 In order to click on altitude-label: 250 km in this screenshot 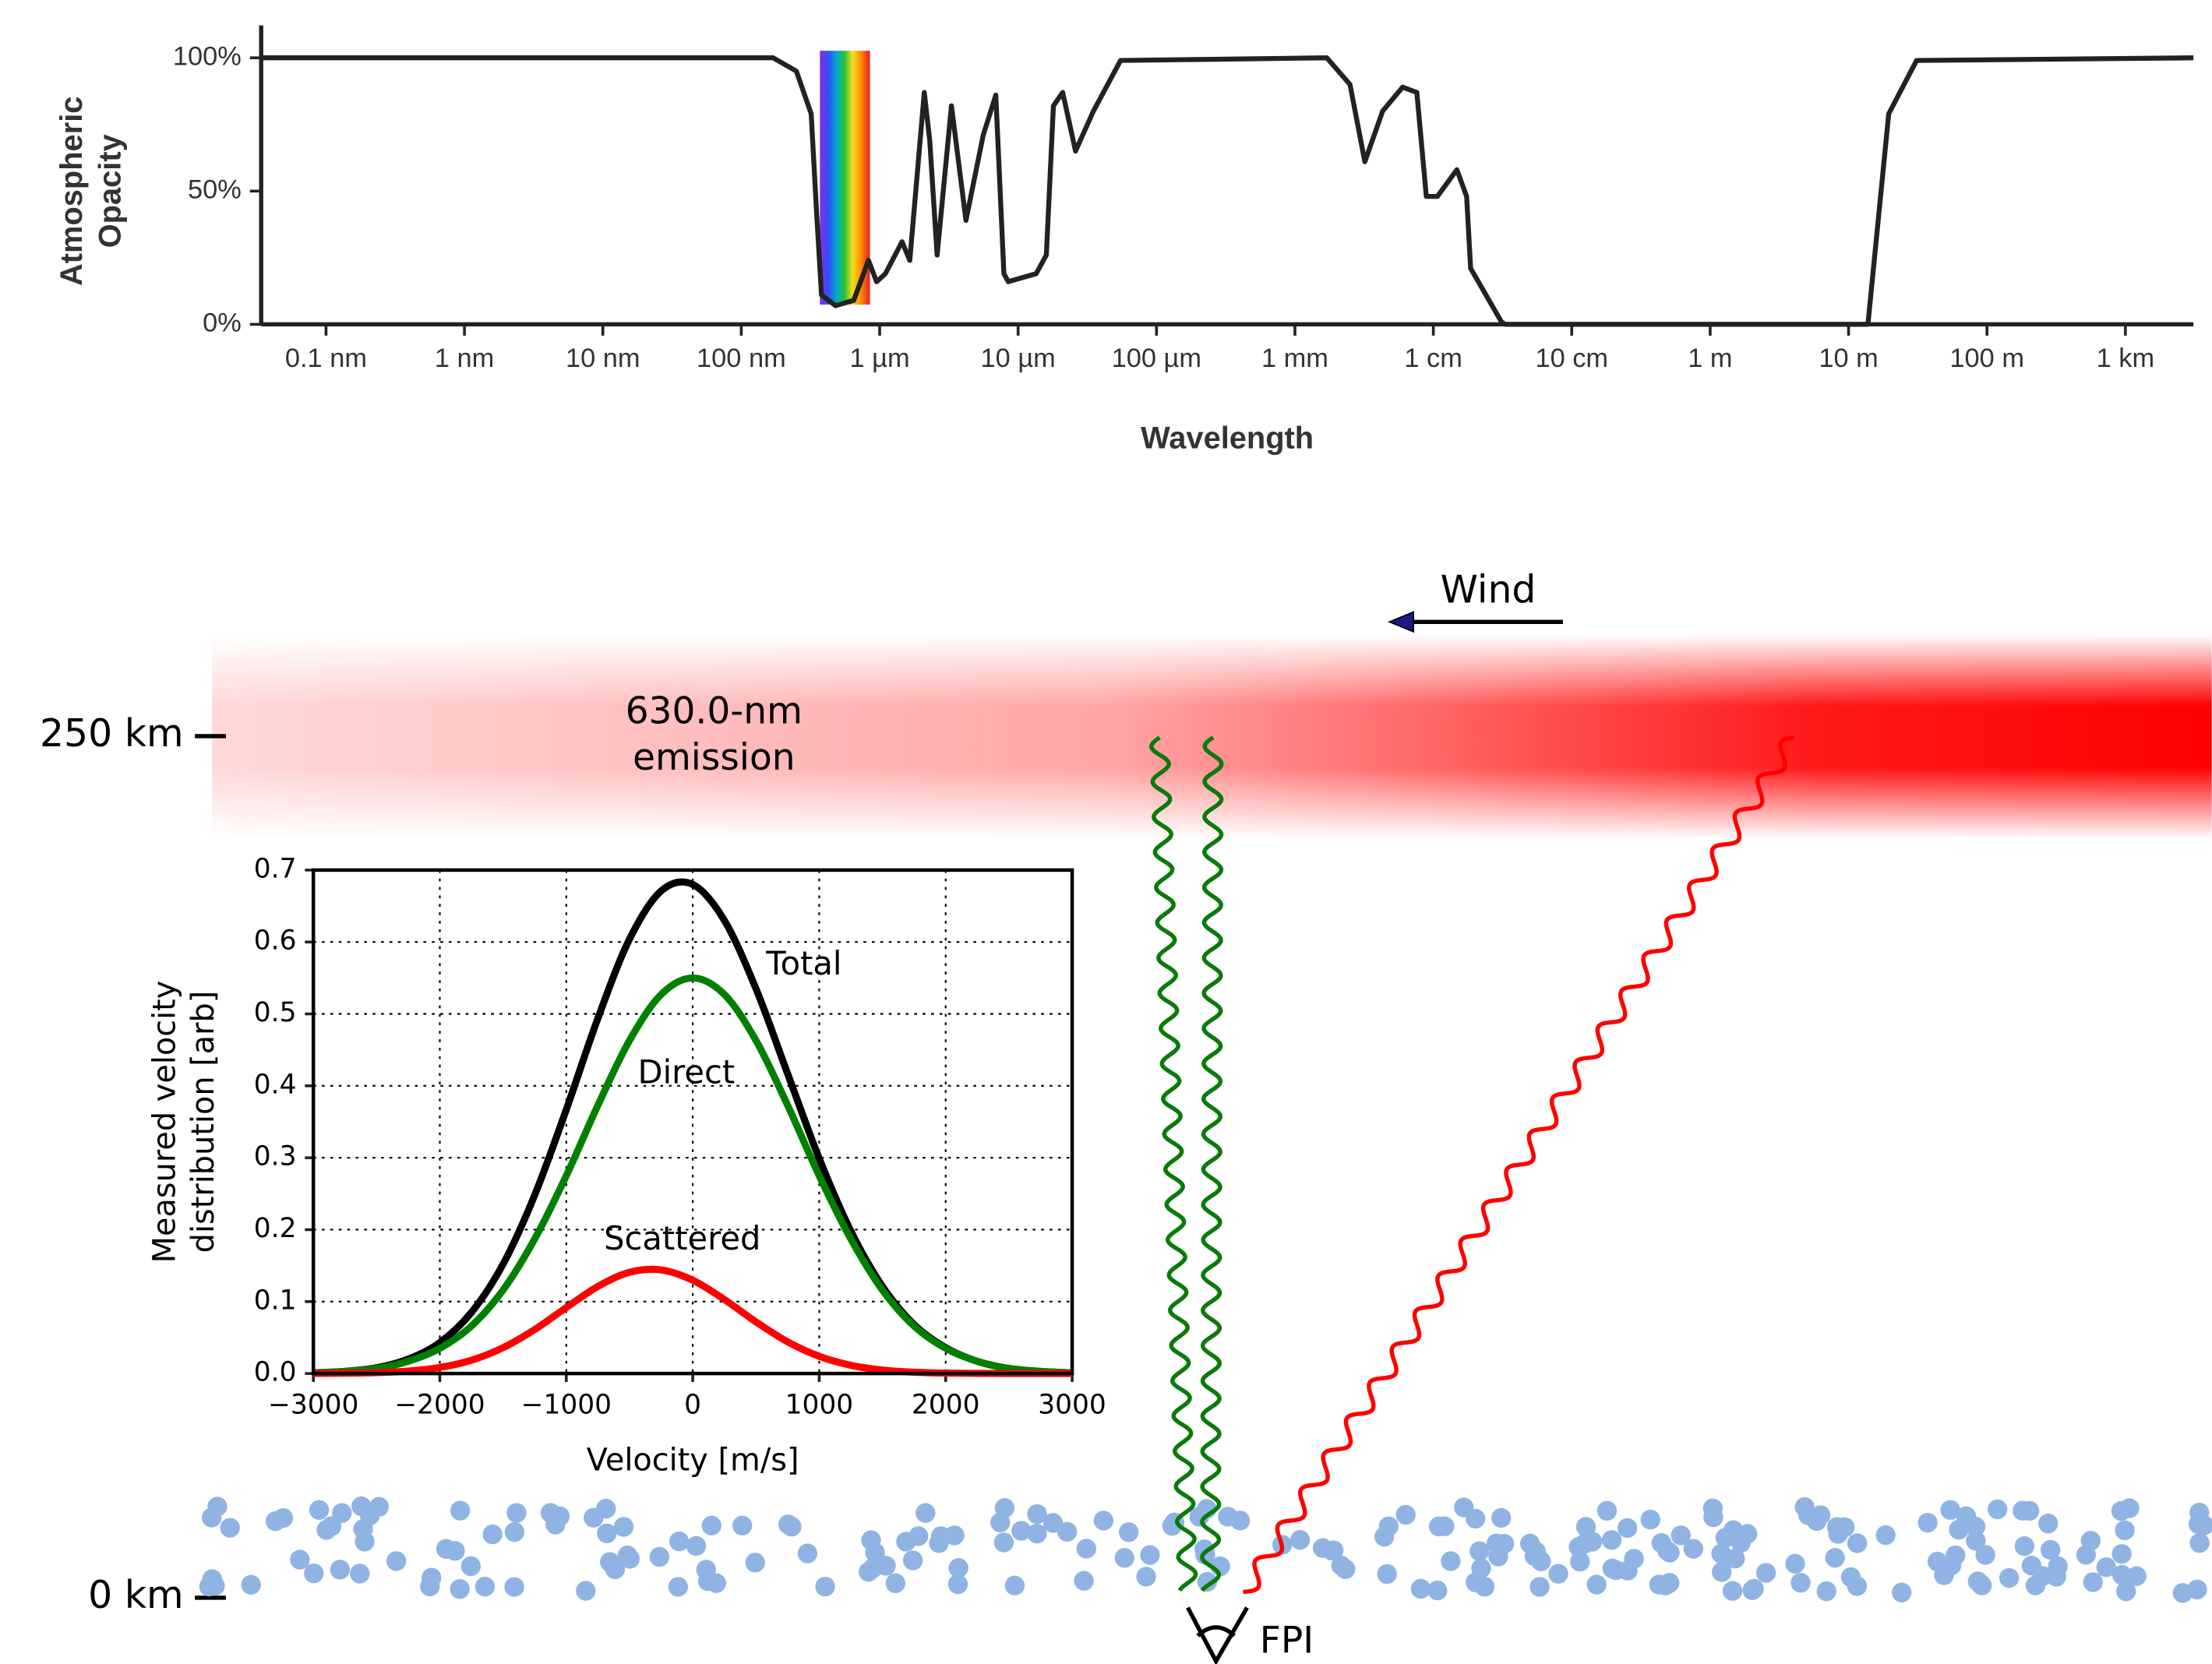, I will do `click(112, 733)`.